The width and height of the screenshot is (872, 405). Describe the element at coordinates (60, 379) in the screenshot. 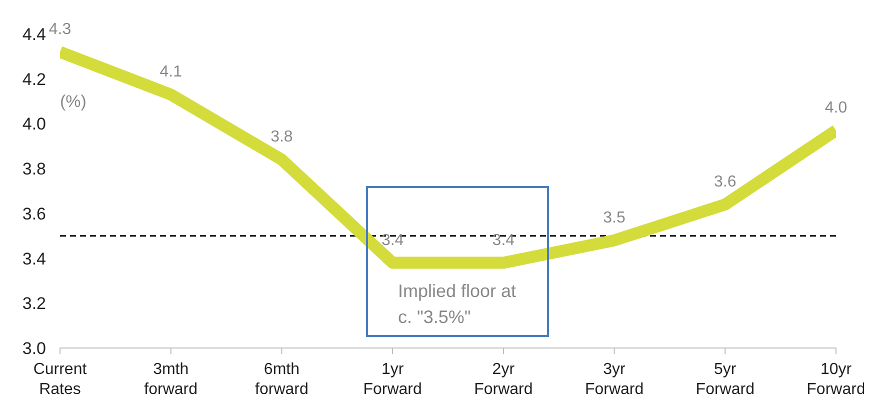

I see `x-tick-label: Current Rates` at that location.